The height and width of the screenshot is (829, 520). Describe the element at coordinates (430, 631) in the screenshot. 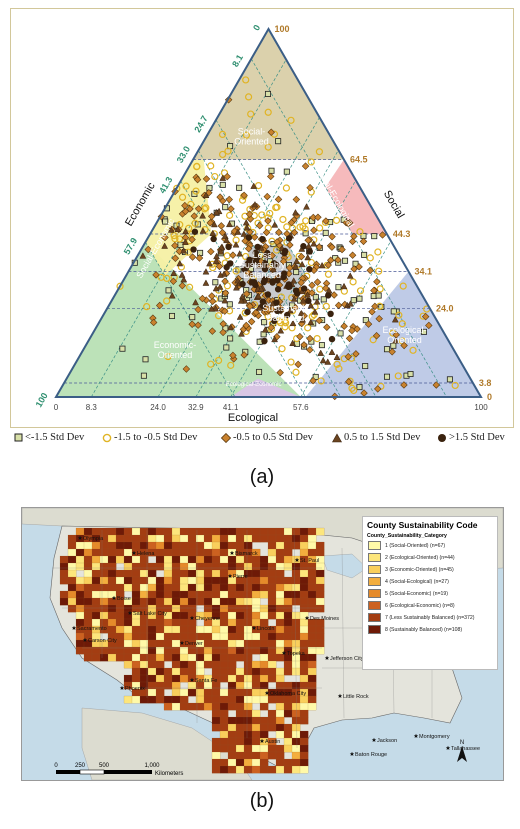

I see `map-legend-item: 8 (Sustainably Balanced) (n=108)` at that location.